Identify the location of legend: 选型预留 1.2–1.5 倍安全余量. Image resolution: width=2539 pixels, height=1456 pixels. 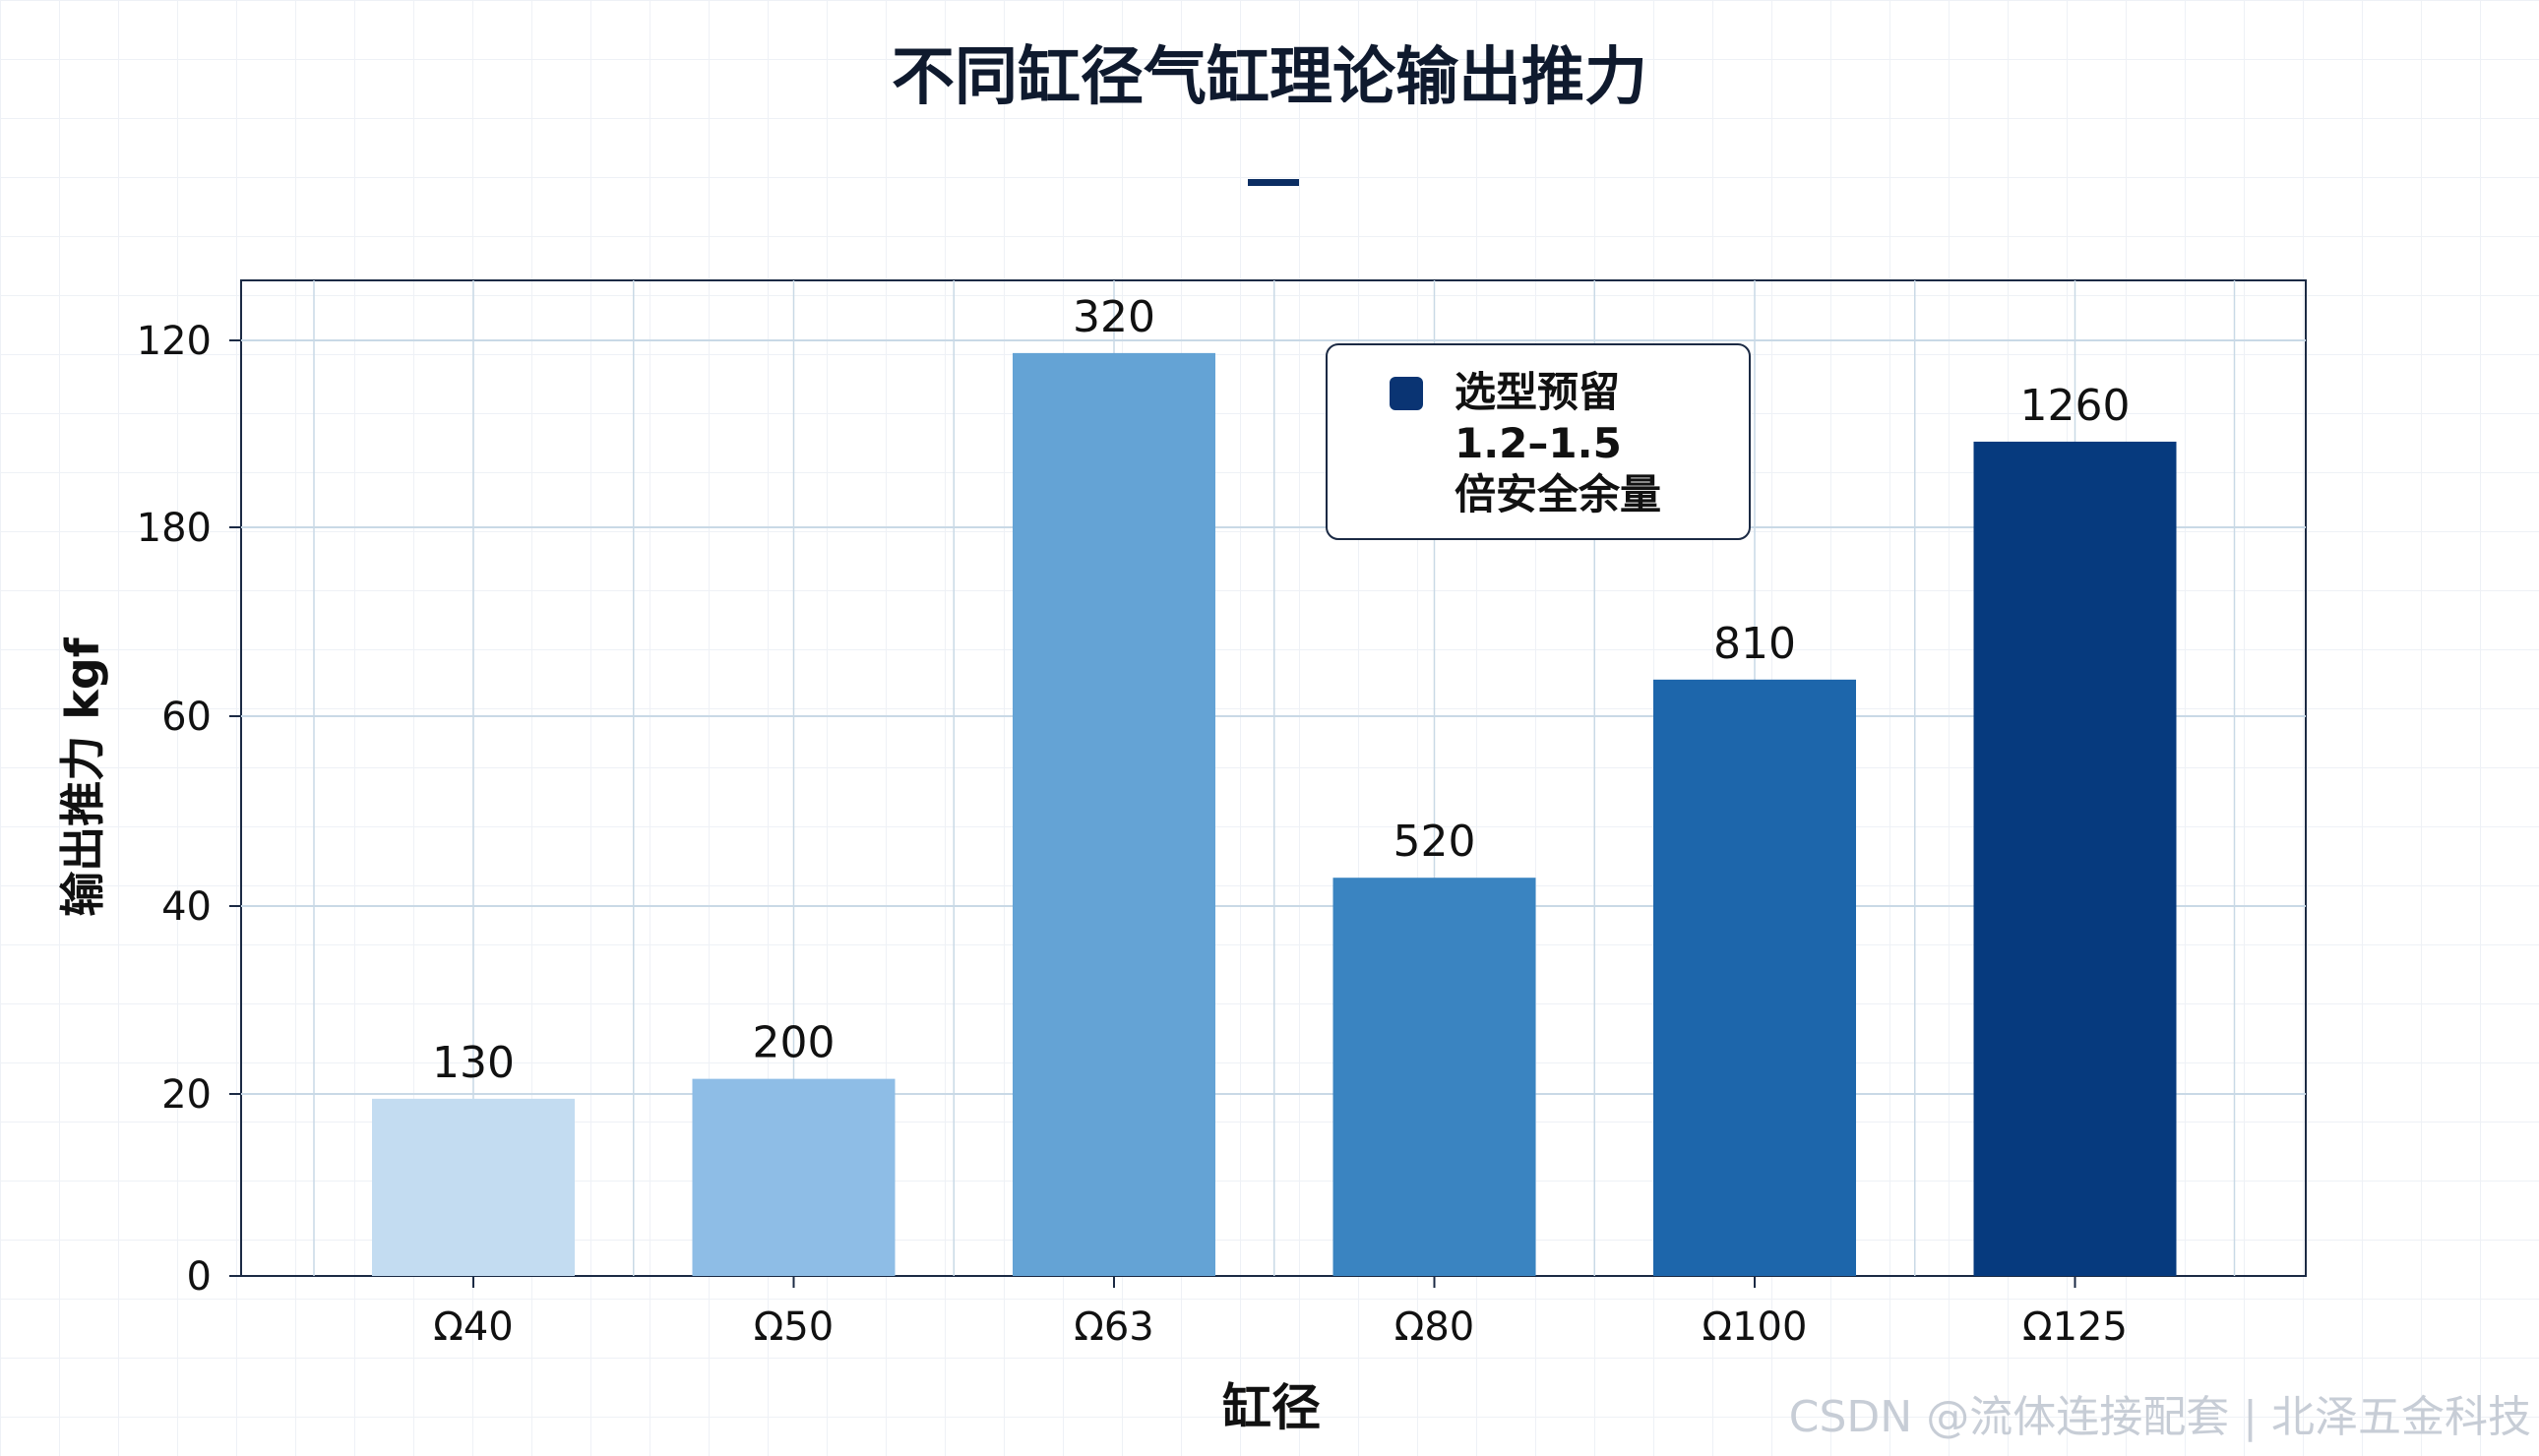
(1539, 441).